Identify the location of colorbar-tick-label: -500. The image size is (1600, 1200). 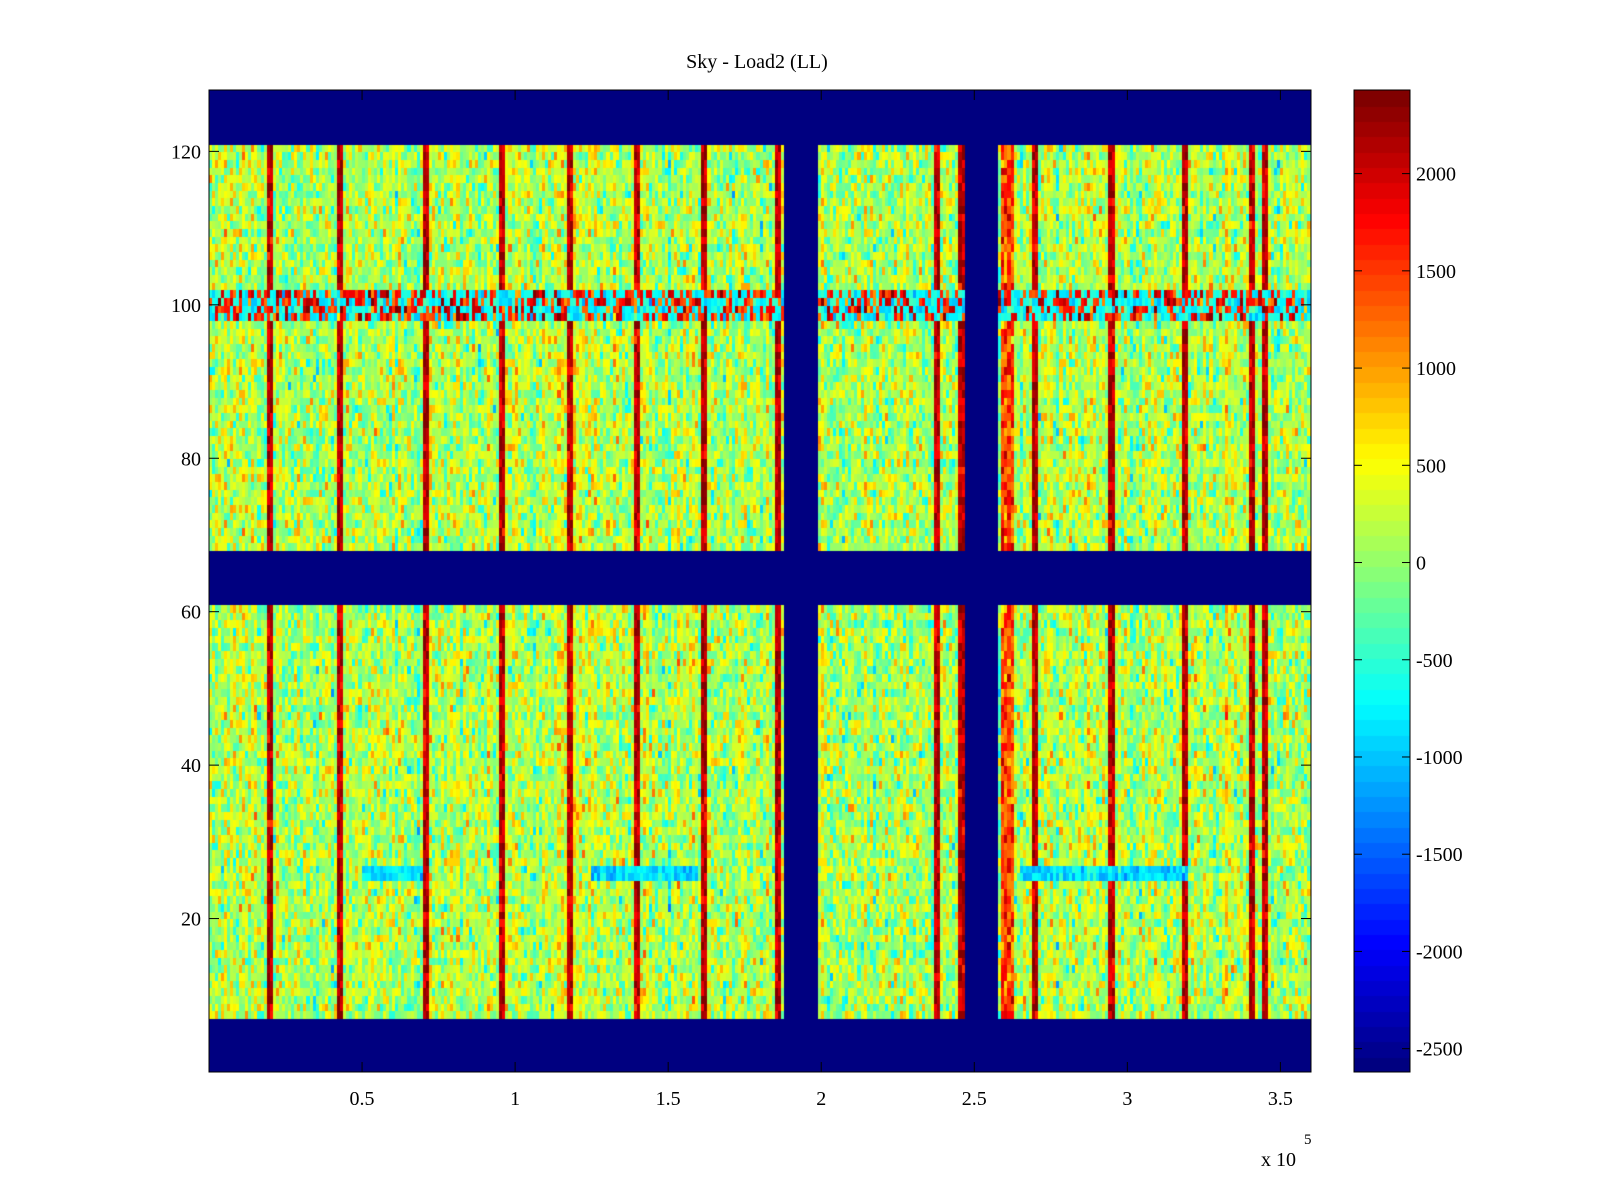
(1434, 661).